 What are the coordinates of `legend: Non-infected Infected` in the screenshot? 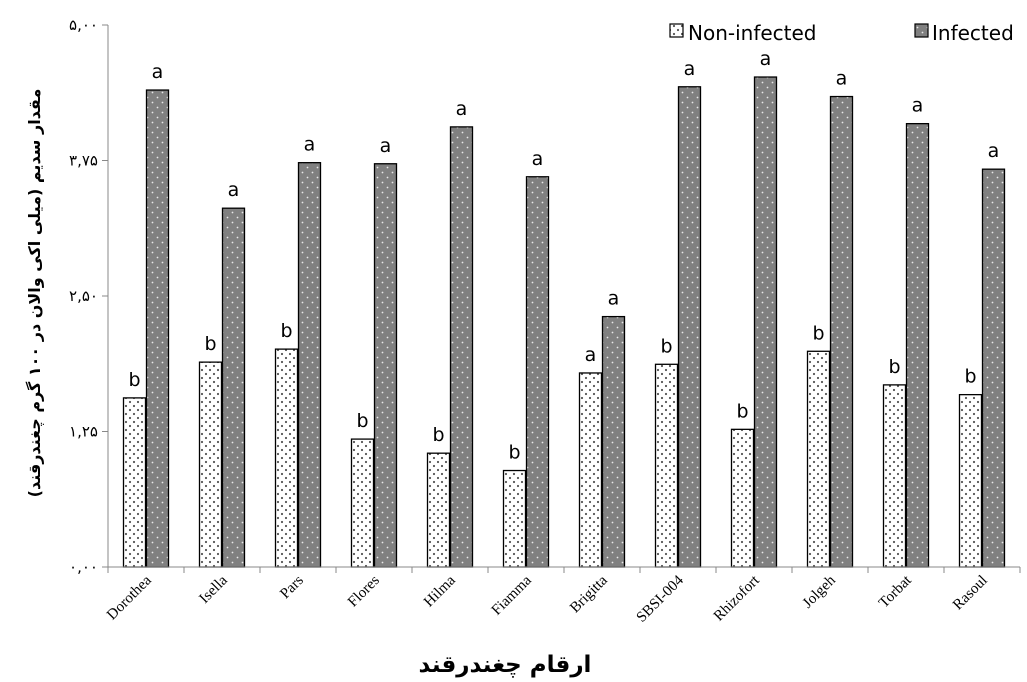 It's located at (841, 33).